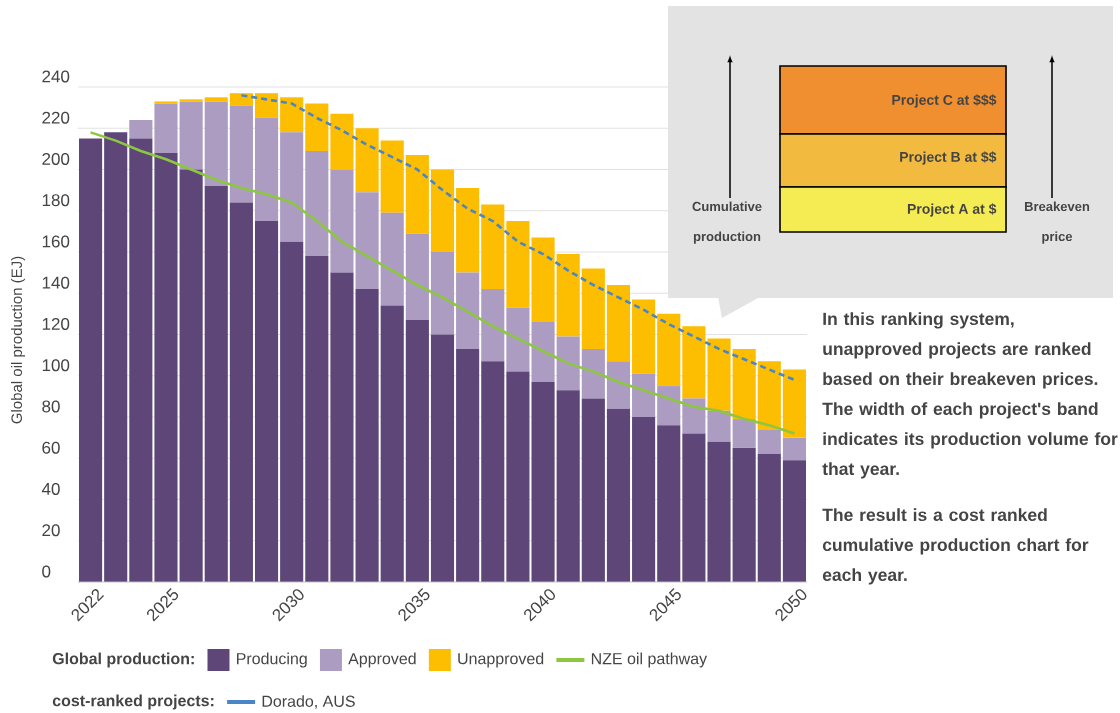  I want to click on text: Project A at $, so click(952, 210).